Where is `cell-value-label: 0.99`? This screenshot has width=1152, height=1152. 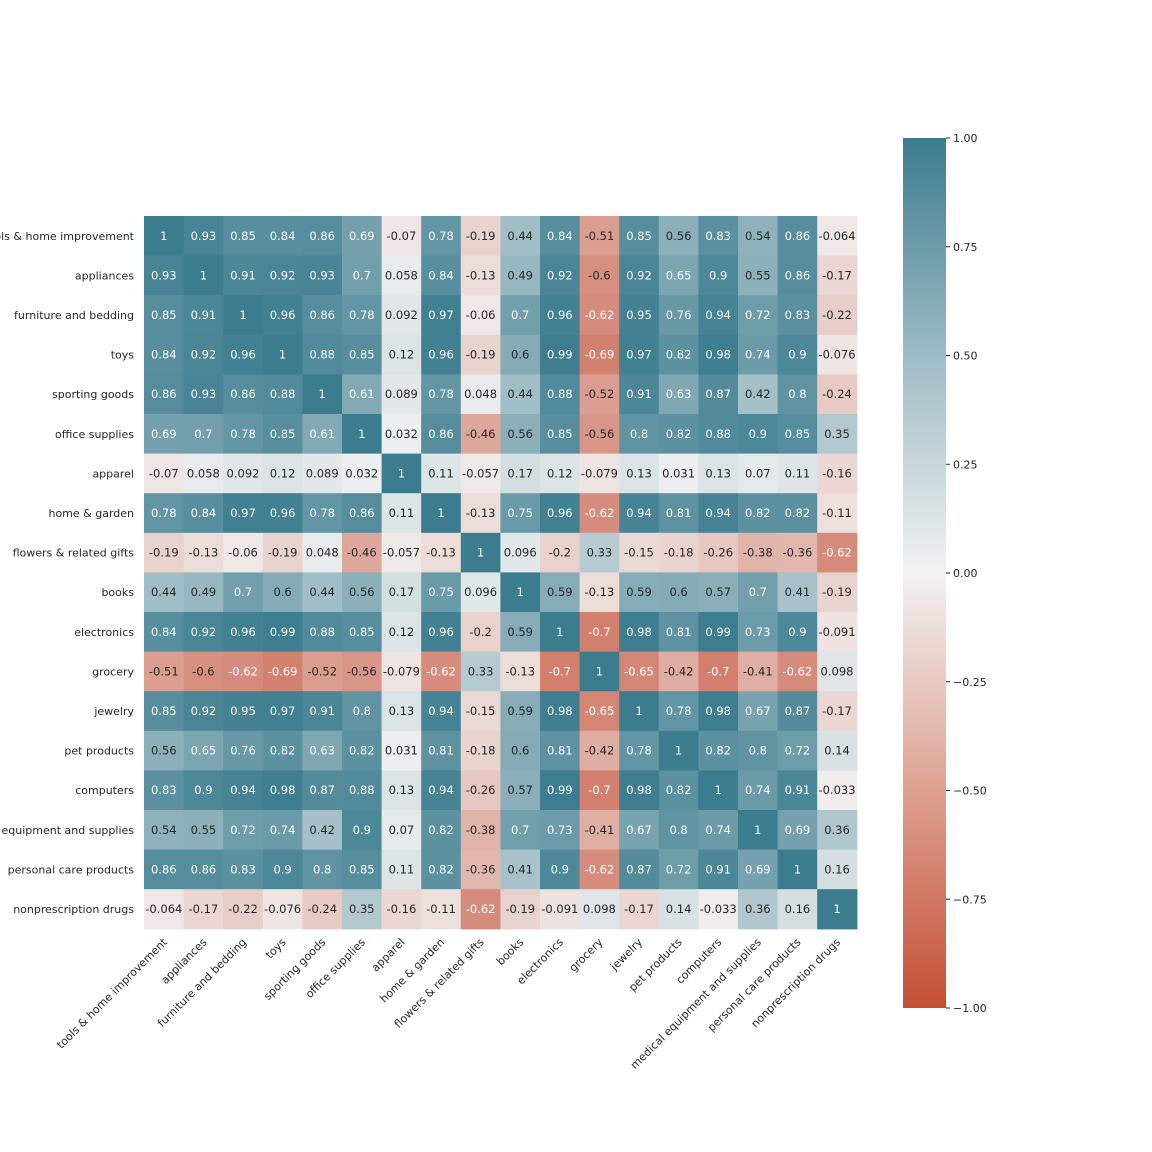
cell-value-label: 0.99 is located at coordinates (283, 632).